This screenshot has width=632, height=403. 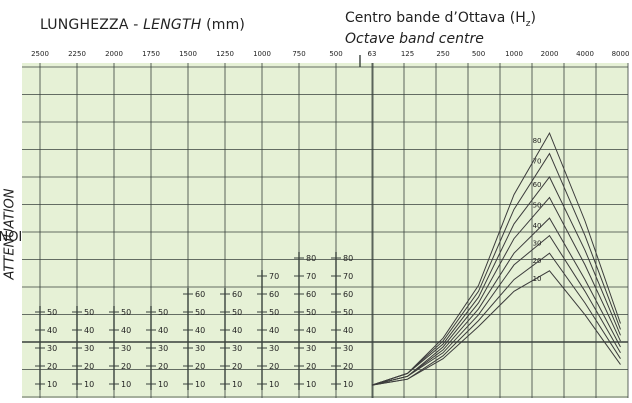 What do you see at coordinates (533, 18) in the screenshot?
I see `octave-title-it-post: )` at bounding box center [533, 18].